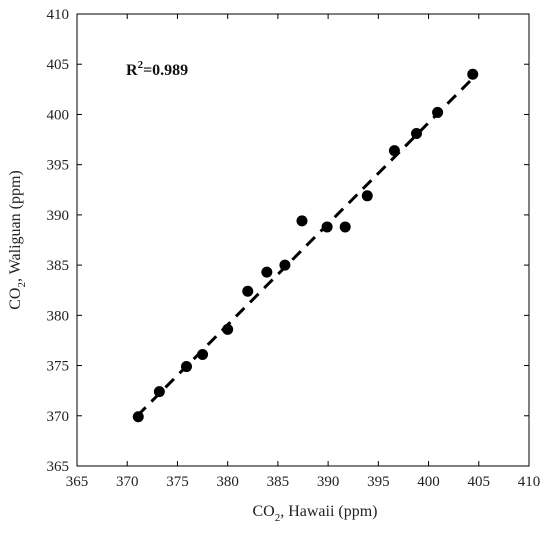  What do you see at coordinates (58, 65) in the screenshot?
I see `y-tick-label: 405` at bounding box center [58, 65].